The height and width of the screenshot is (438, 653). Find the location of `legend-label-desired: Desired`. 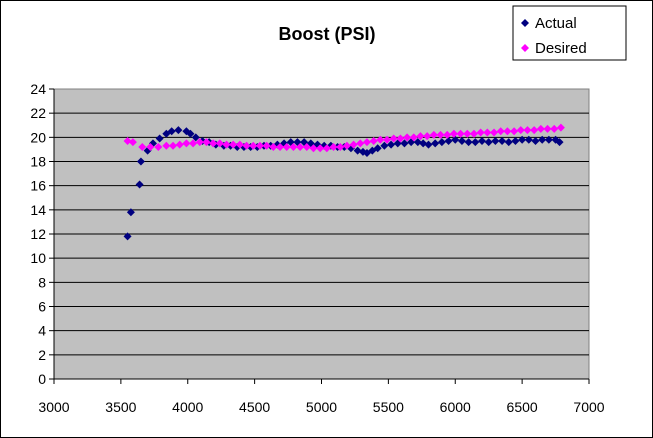

legend-label-desired: Desired is located at coordinates (561, 48).